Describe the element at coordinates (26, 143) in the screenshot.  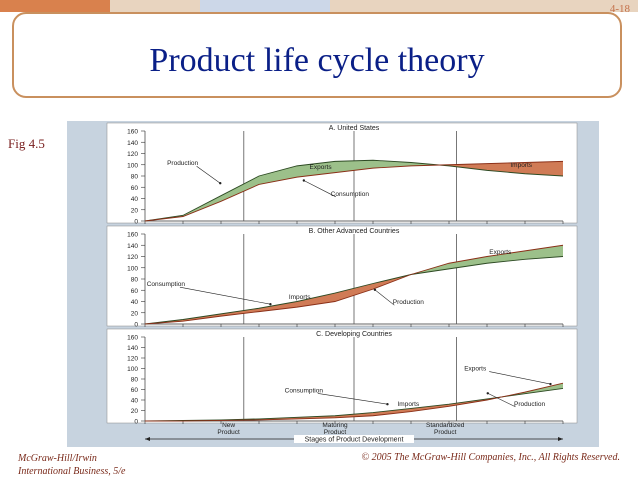
I see `figure-label: Fig 4.5` at that location.